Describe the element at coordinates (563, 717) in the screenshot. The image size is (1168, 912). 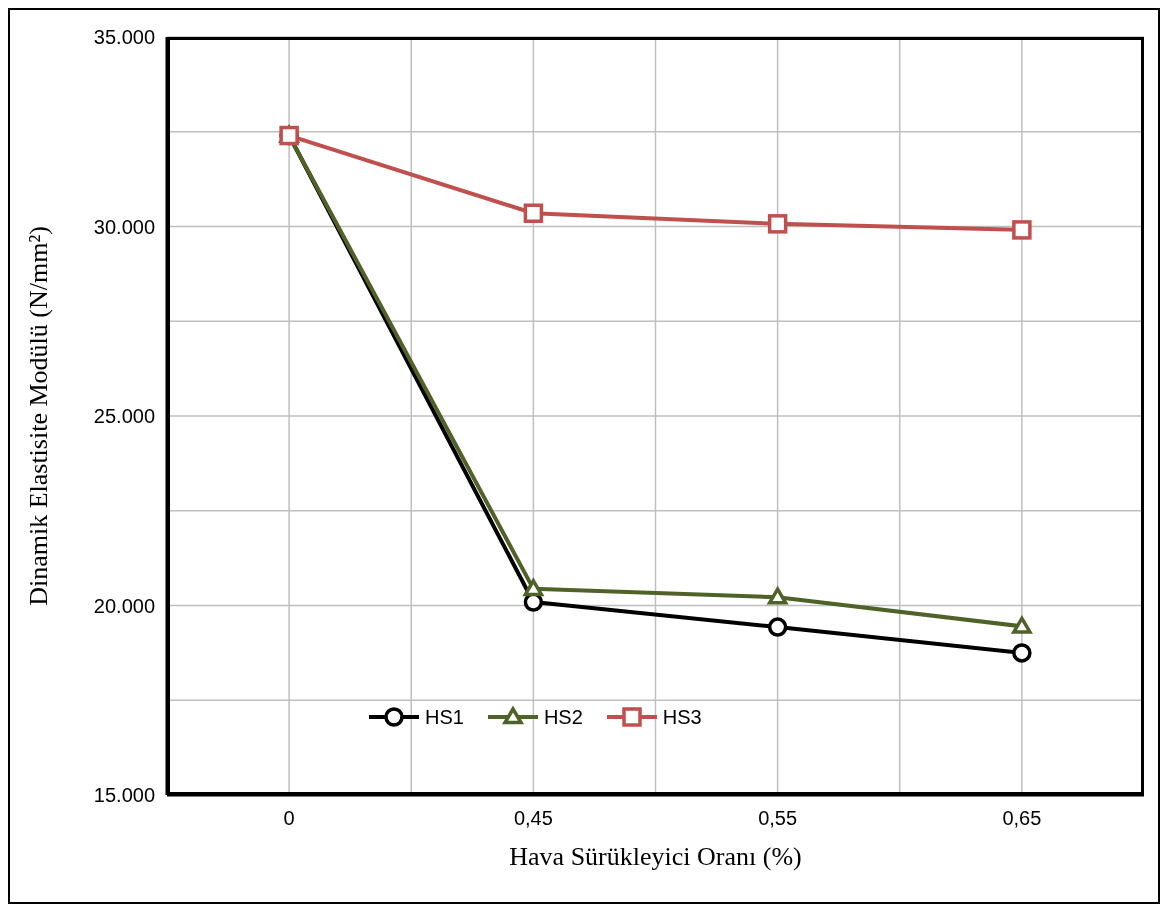
I see `legend-label: HS2` at that location.